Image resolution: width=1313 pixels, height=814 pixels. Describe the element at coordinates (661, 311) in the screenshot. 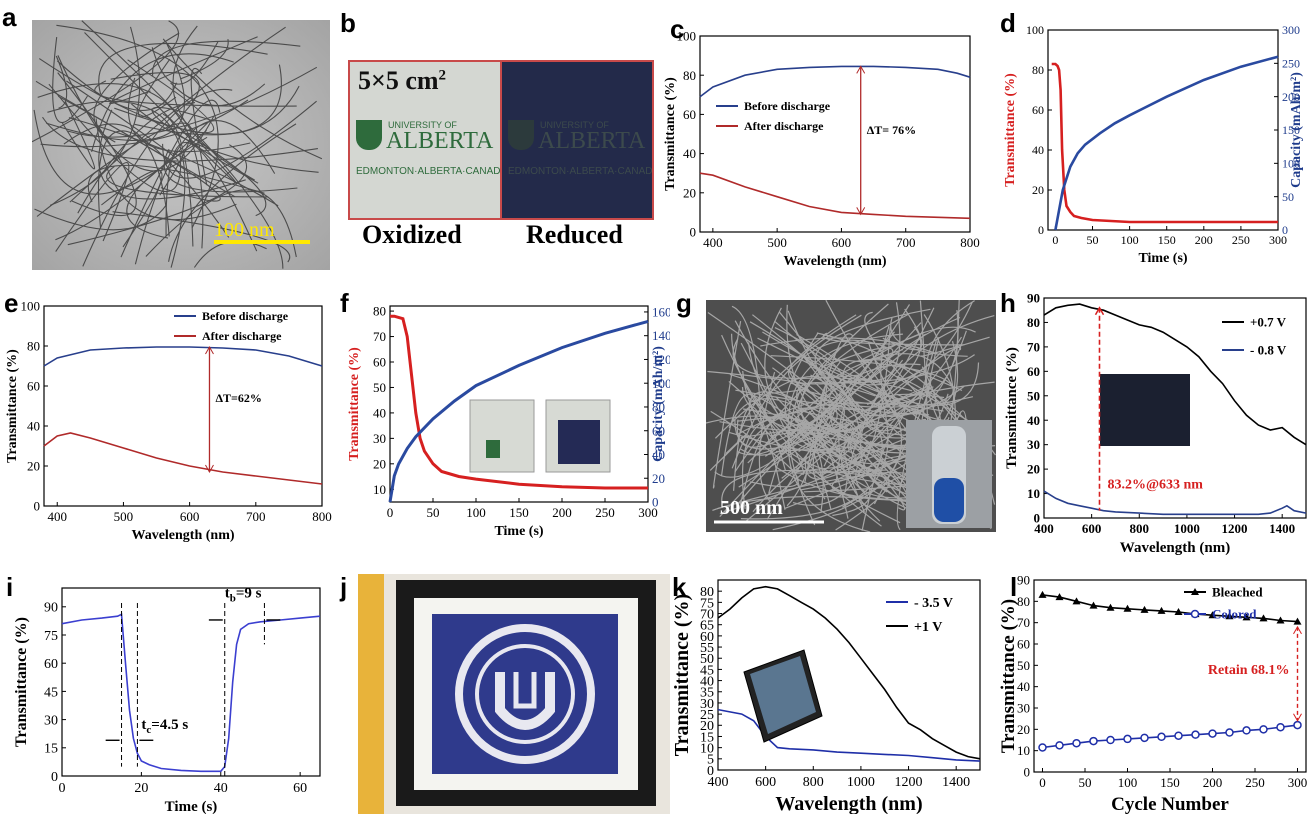

I see `y2-tick-label: 160` at that location.